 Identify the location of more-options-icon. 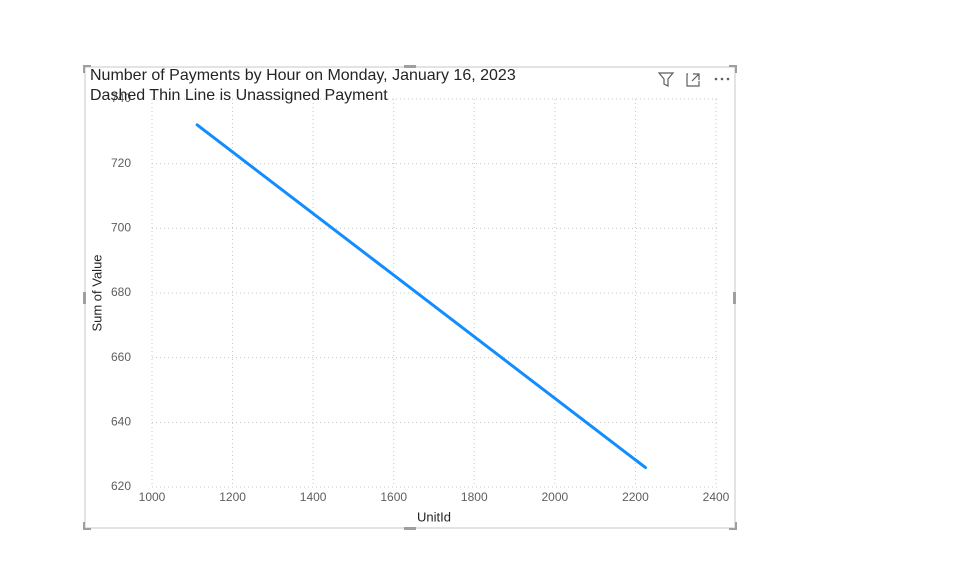
(722, 79).